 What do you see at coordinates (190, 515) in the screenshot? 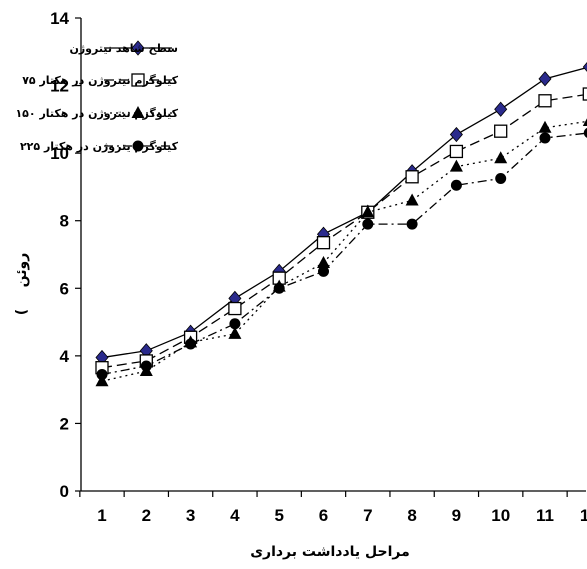
I see `x-tick-label: 3` at bounding box center [190, 515].